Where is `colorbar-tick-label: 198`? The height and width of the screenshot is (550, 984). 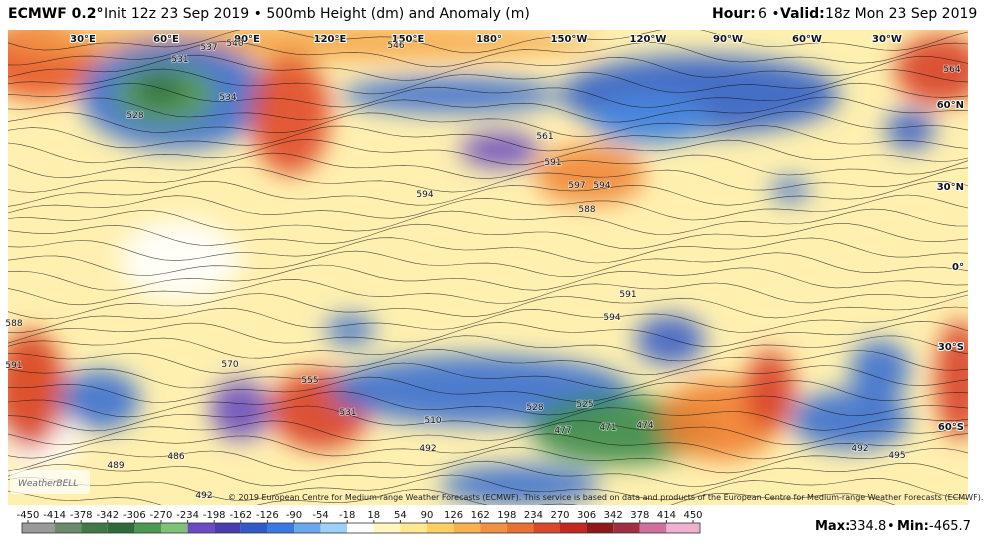 colorbar-tick-label: 198 is located at coordinates (506, 515).